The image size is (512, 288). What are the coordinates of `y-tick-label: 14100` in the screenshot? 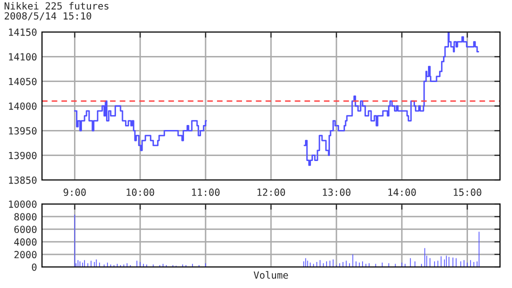 It's located at (23, 57).